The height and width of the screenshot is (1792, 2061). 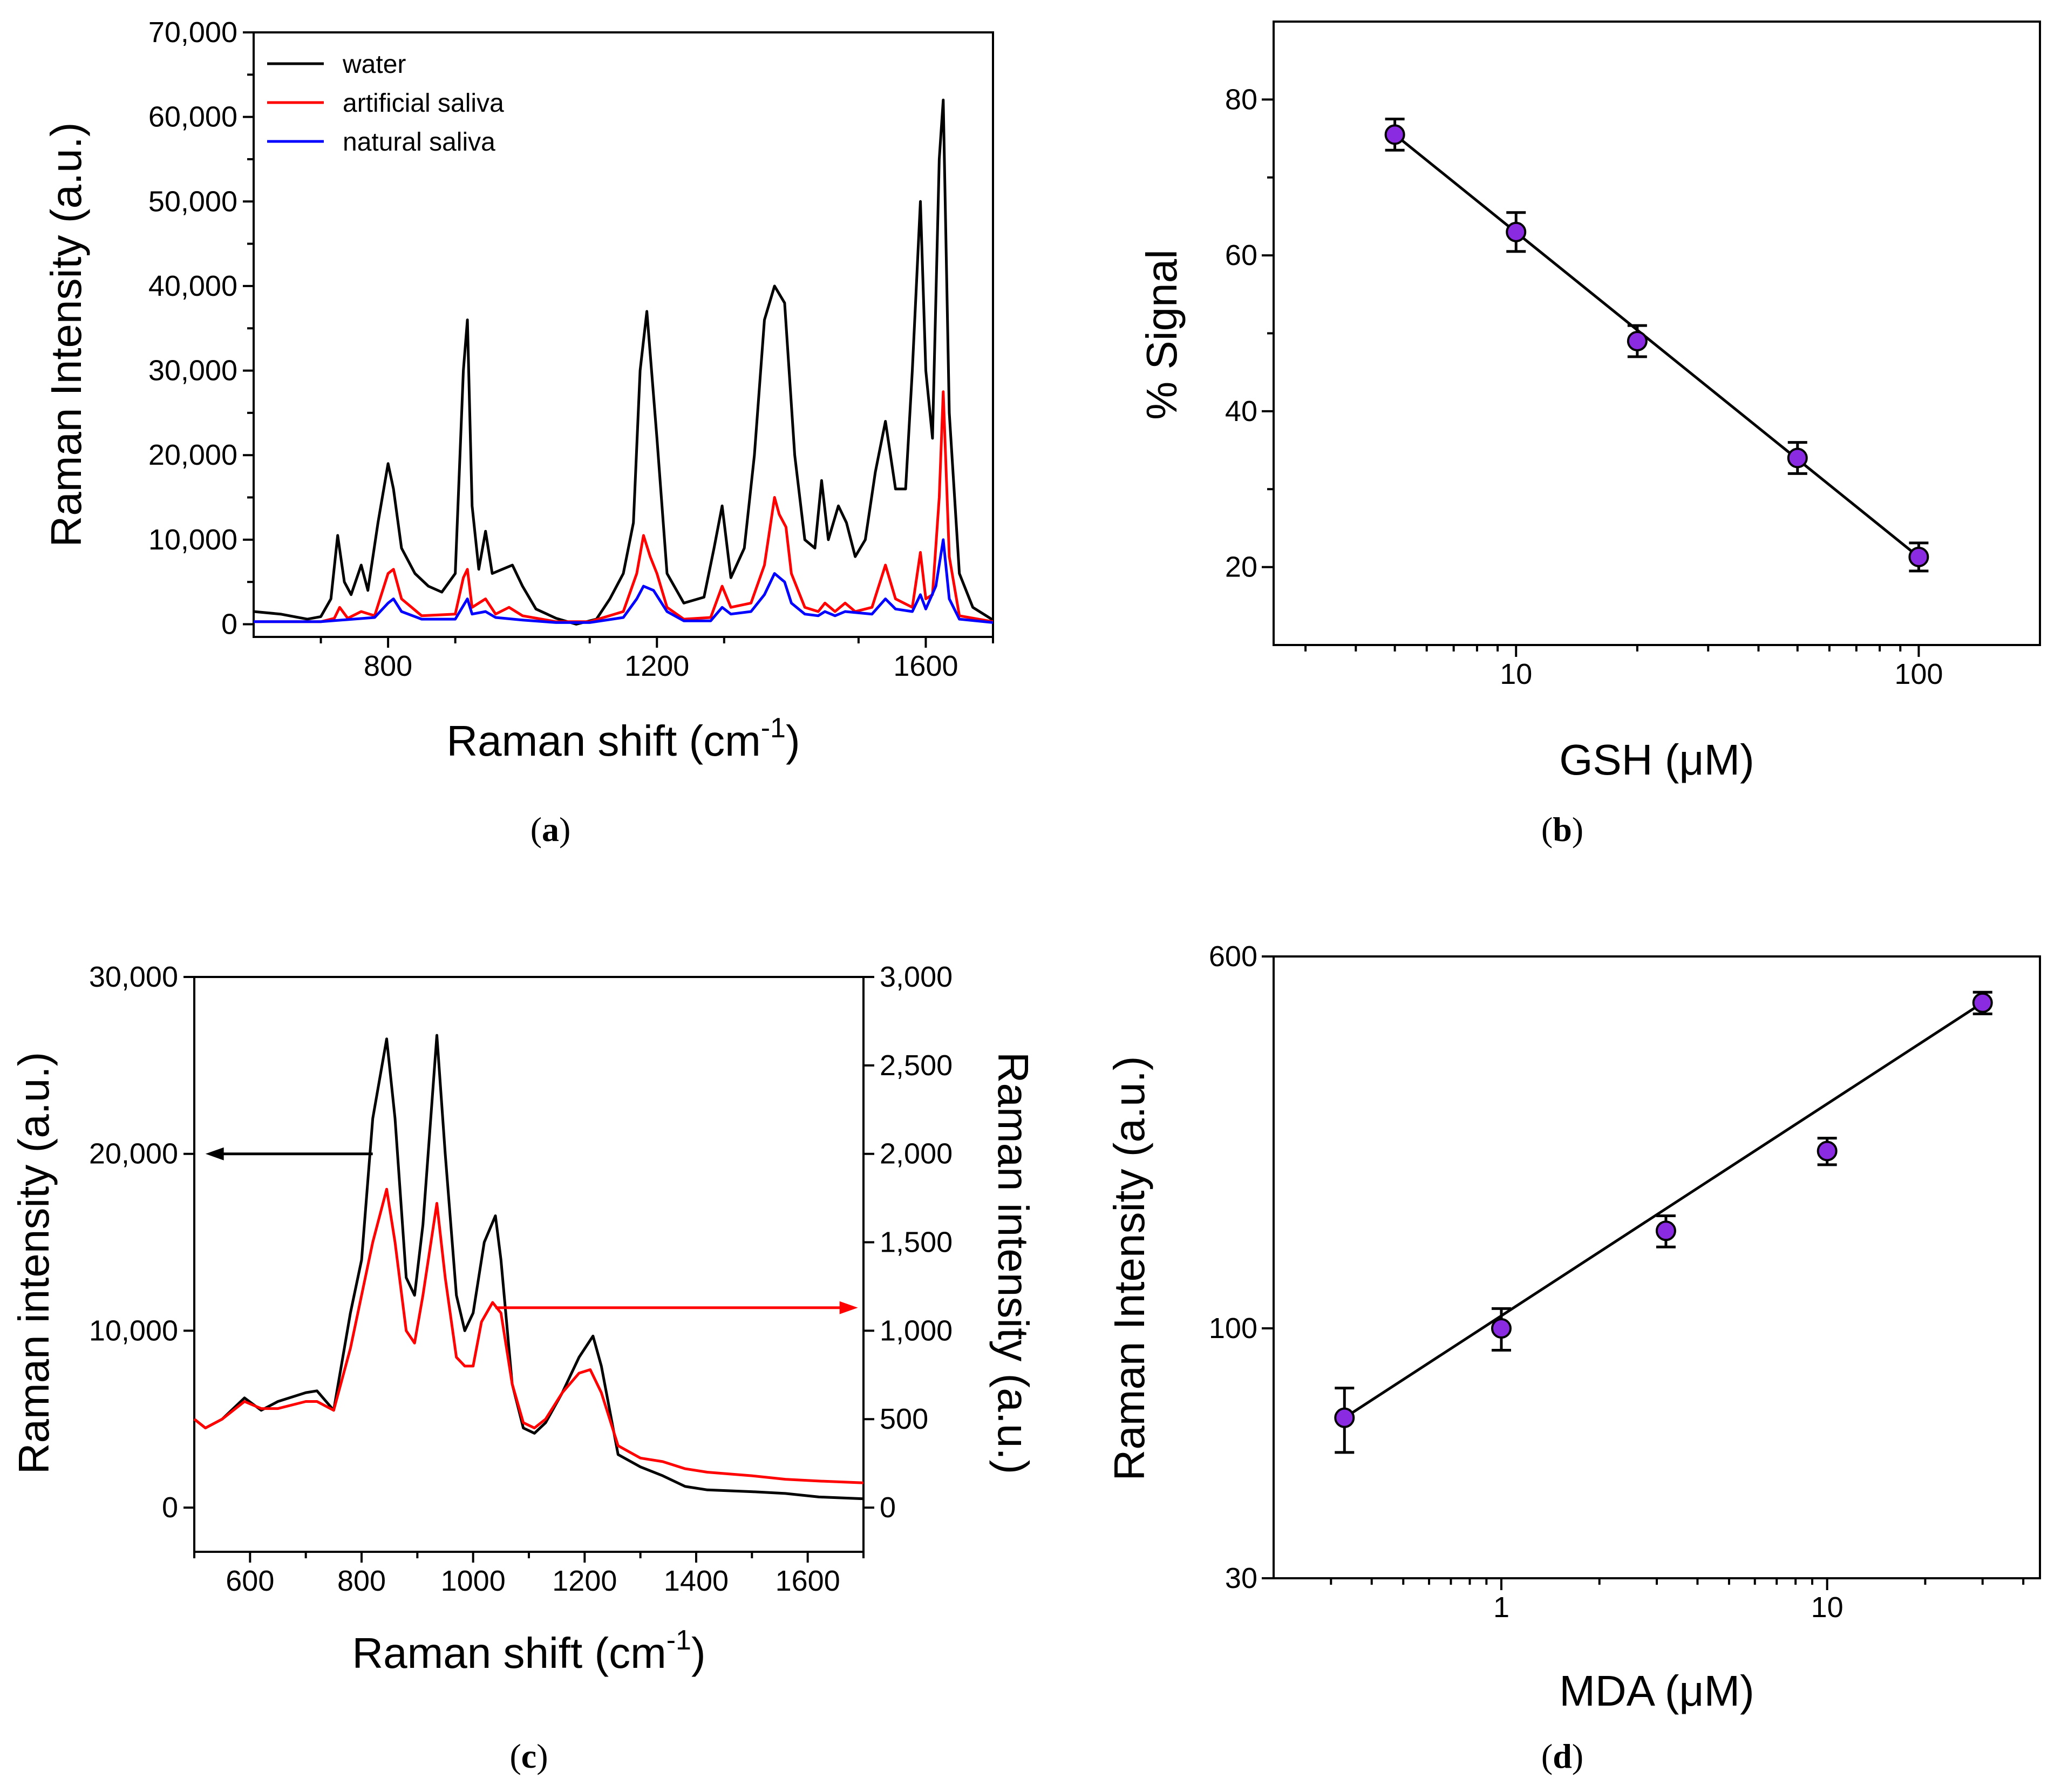 I want to click on panel-c-plot-area, so click(x=528, y=1267).